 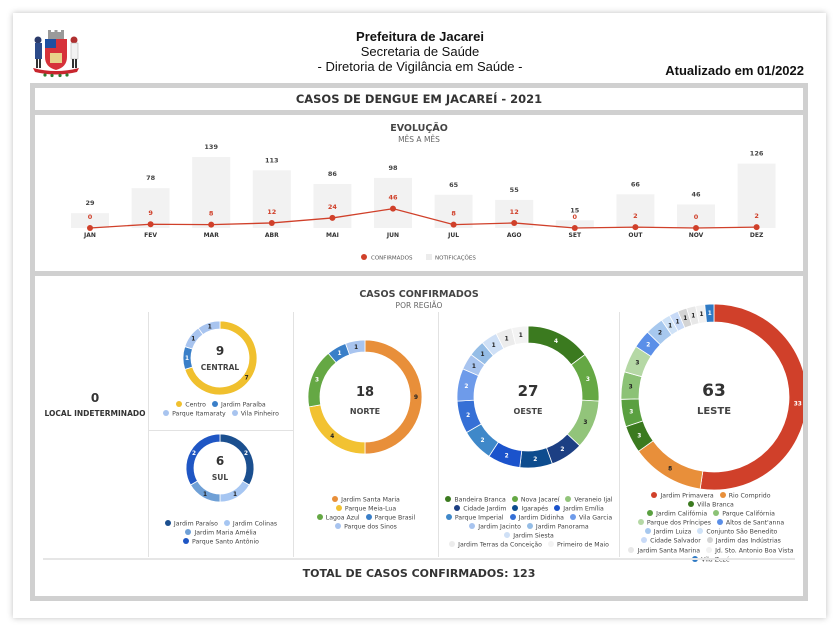 What do you see at coordinates (56, 54) in the screenshot?
I see `coat-of-arms-logo` at bounding box center [56, 54].